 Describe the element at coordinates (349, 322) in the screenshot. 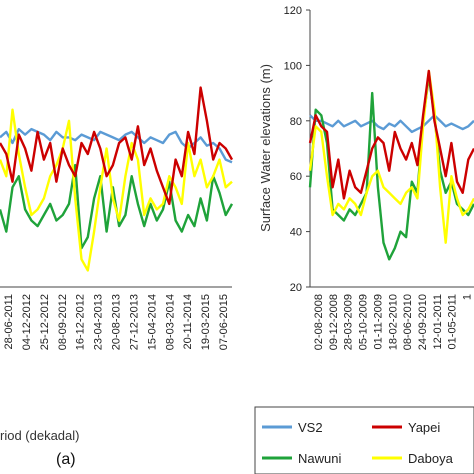

I see `panel-b-x-tick-label: 28-03-2009` at that location.